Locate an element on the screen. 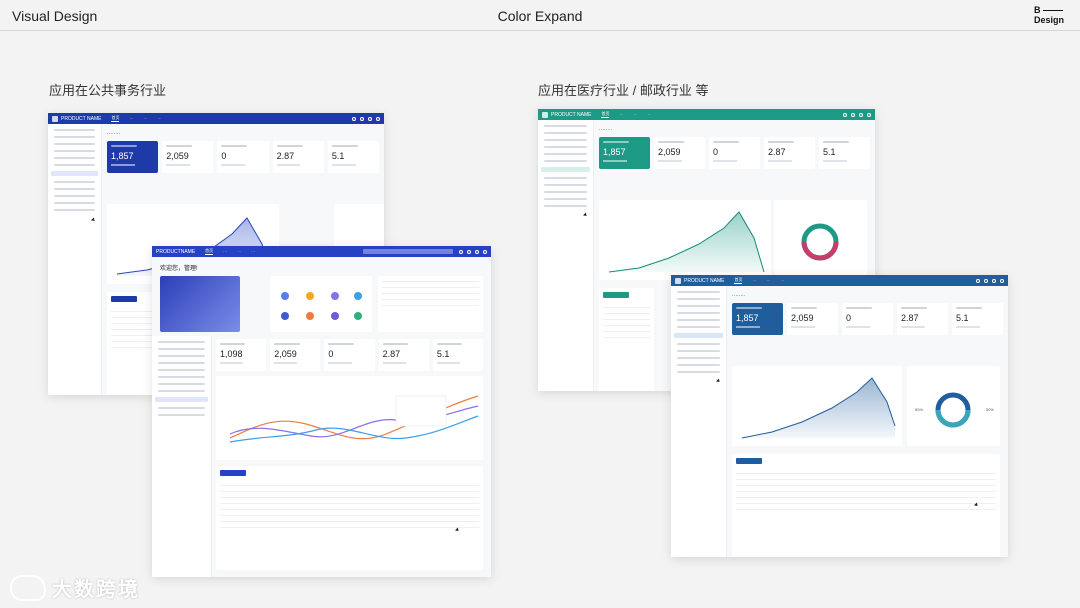 The width and height of the screenshot is (1080, 608). brand-logo: B Design is located at coordinates (1049, 15).